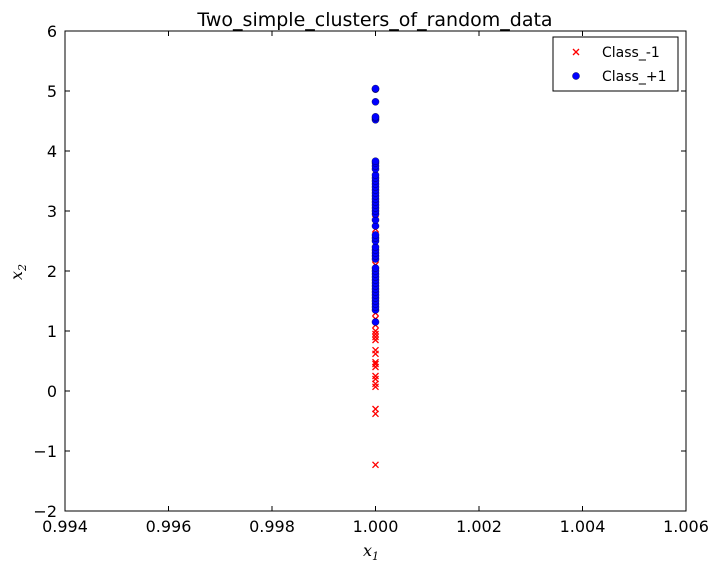 This screenshot has width=718, height=570. I want to click on legend-marker-class-pos1, so click(576, 76).